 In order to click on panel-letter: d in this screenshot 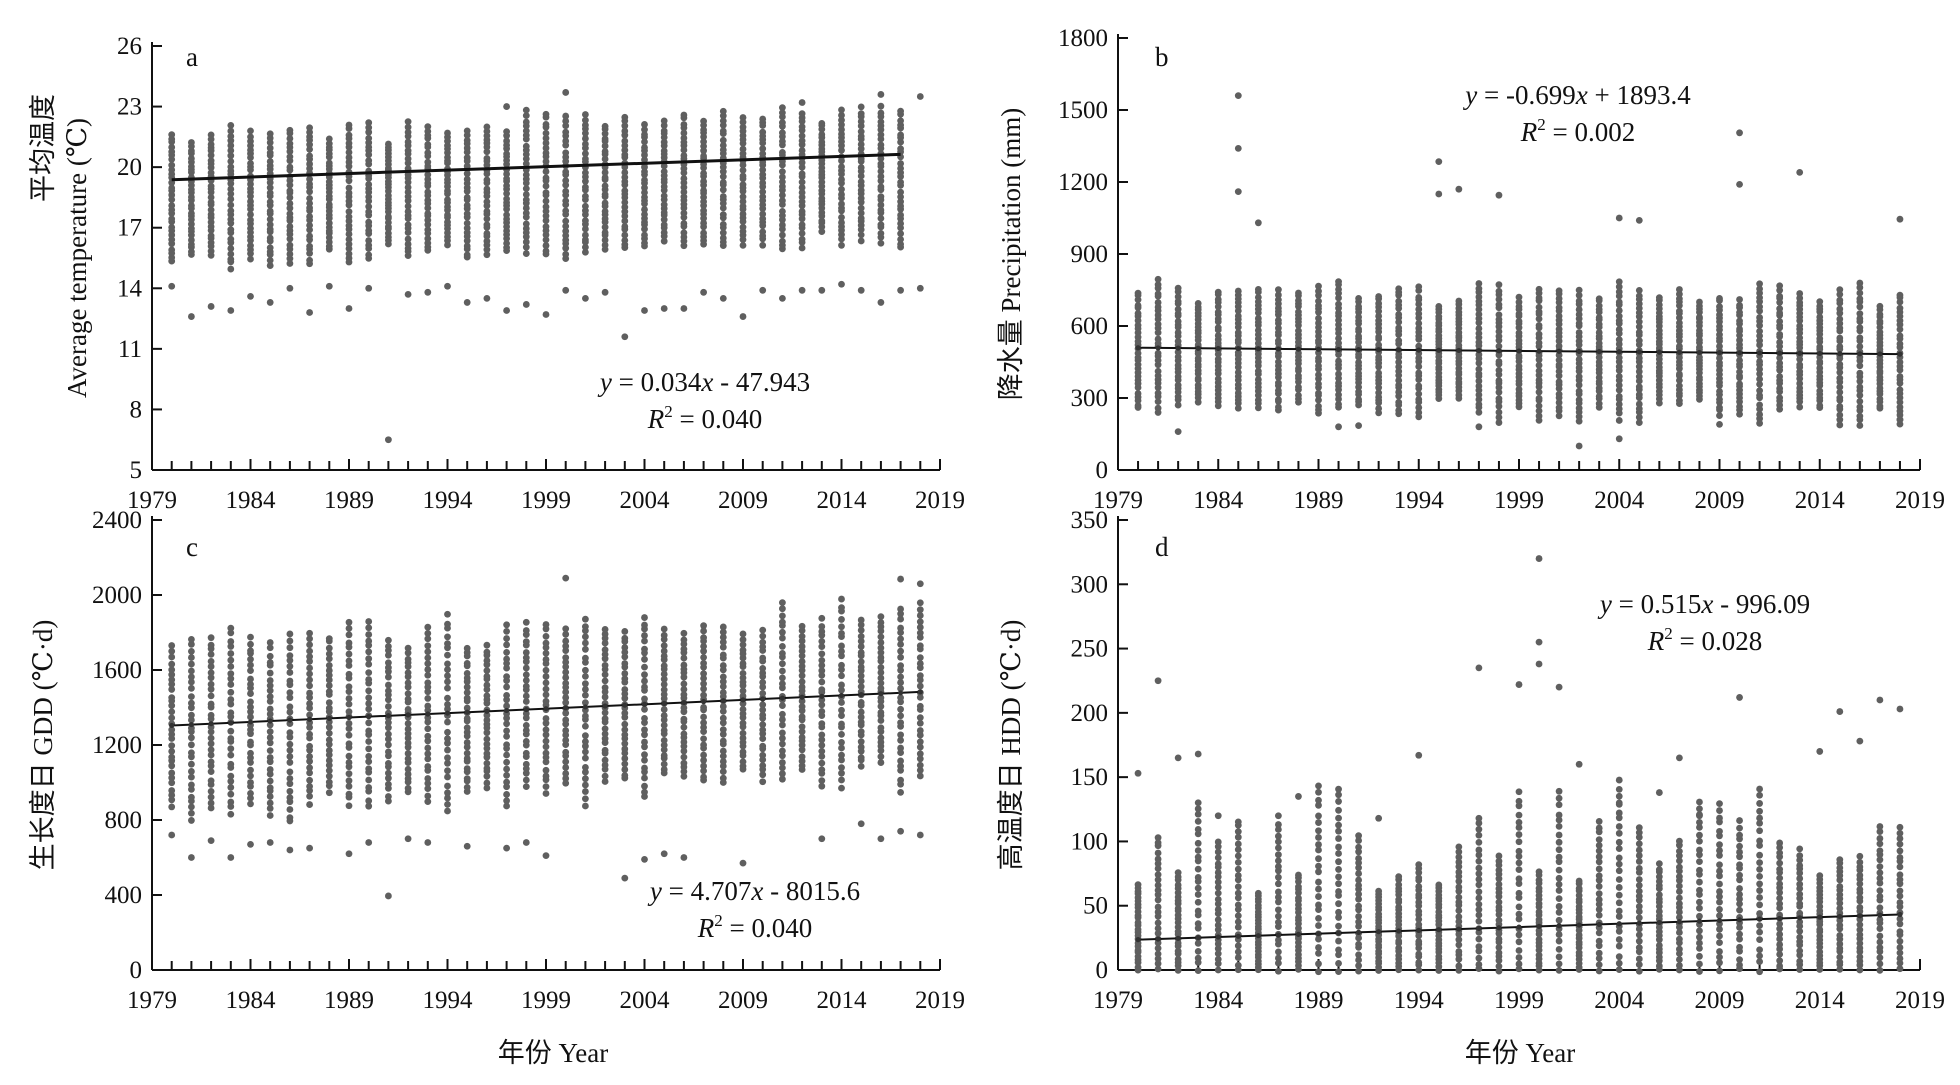, I will do `click(1162, 547)`.